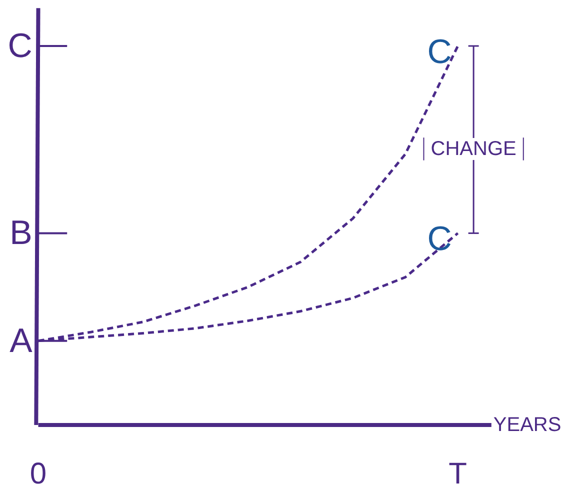 Image resolution: width=579 pixels, height=493 pixels. What do you see at coordinates (473, 149) in the screenshot?
I see `annotation: CHANGE` at bounding box center [473, 149].